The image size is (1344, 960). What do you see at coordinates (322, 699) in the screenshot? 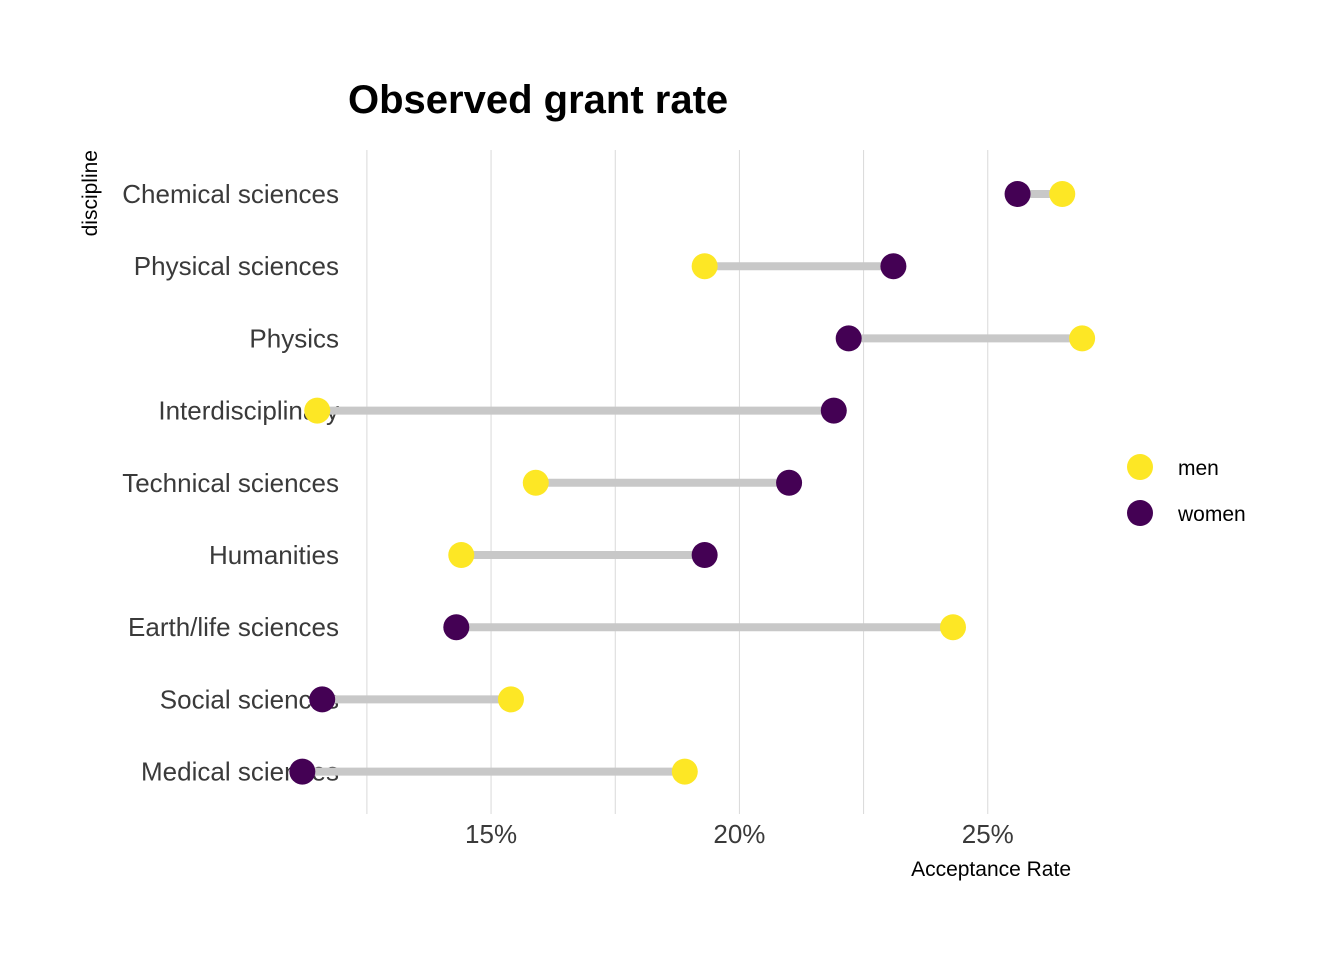
I see `point-women-social-sciences` at bounding box center [322, 699].